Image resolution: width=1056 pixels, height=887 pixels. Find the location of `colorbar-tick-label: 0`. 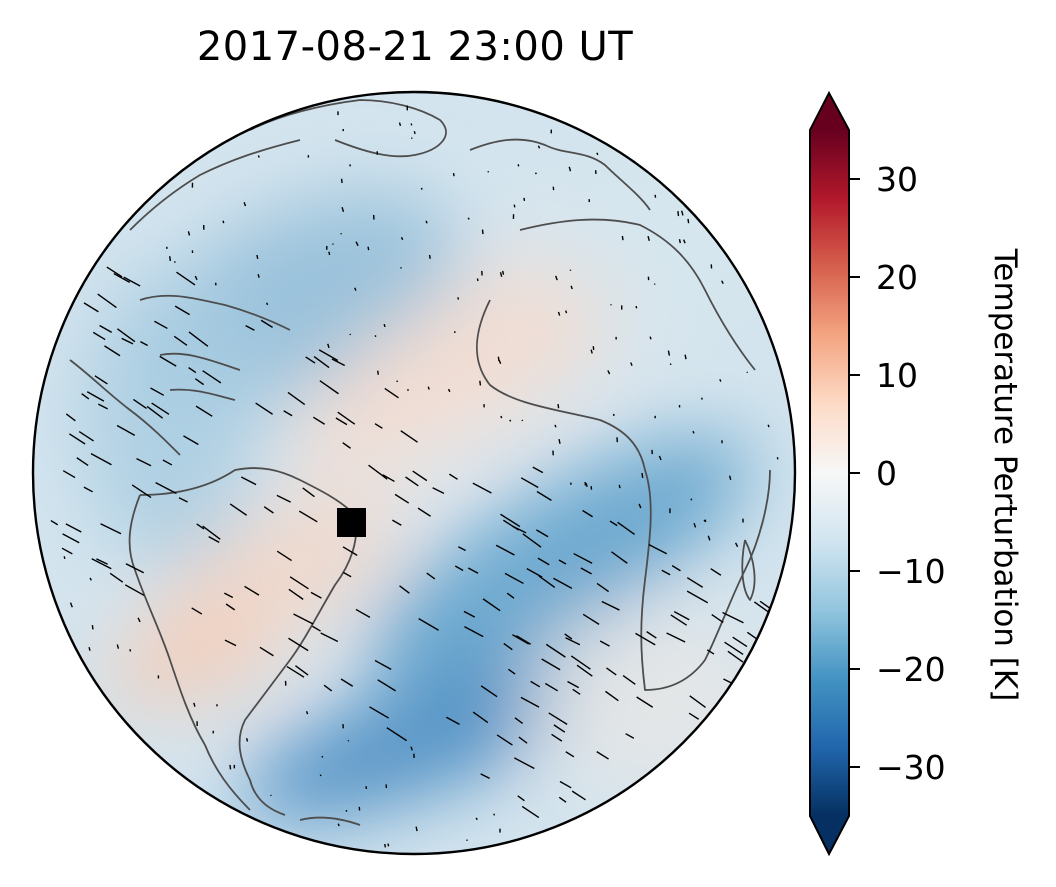

colorbar-tick-label: 0 is located at coordinates (886, 473).